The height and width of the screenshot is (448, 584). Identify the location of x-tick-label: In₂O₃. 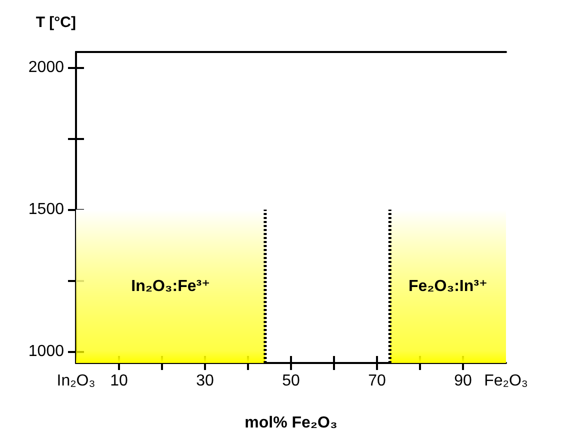
(76, 381).